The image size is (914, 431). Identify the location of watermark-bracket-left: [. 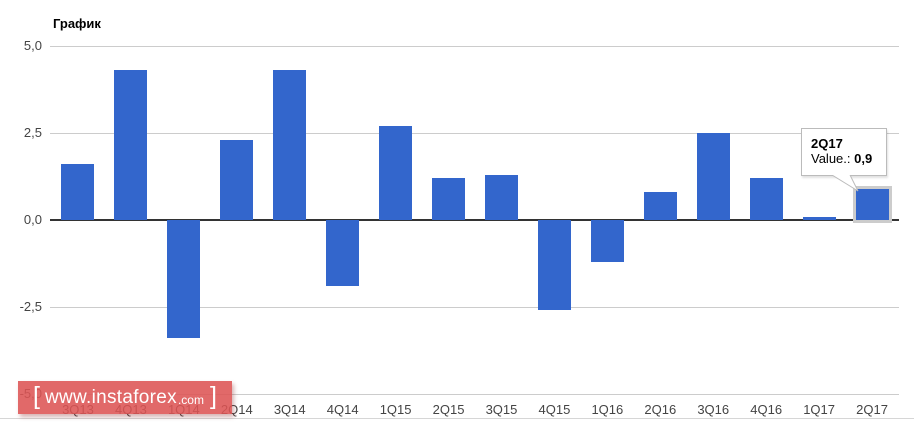
(36, 395).